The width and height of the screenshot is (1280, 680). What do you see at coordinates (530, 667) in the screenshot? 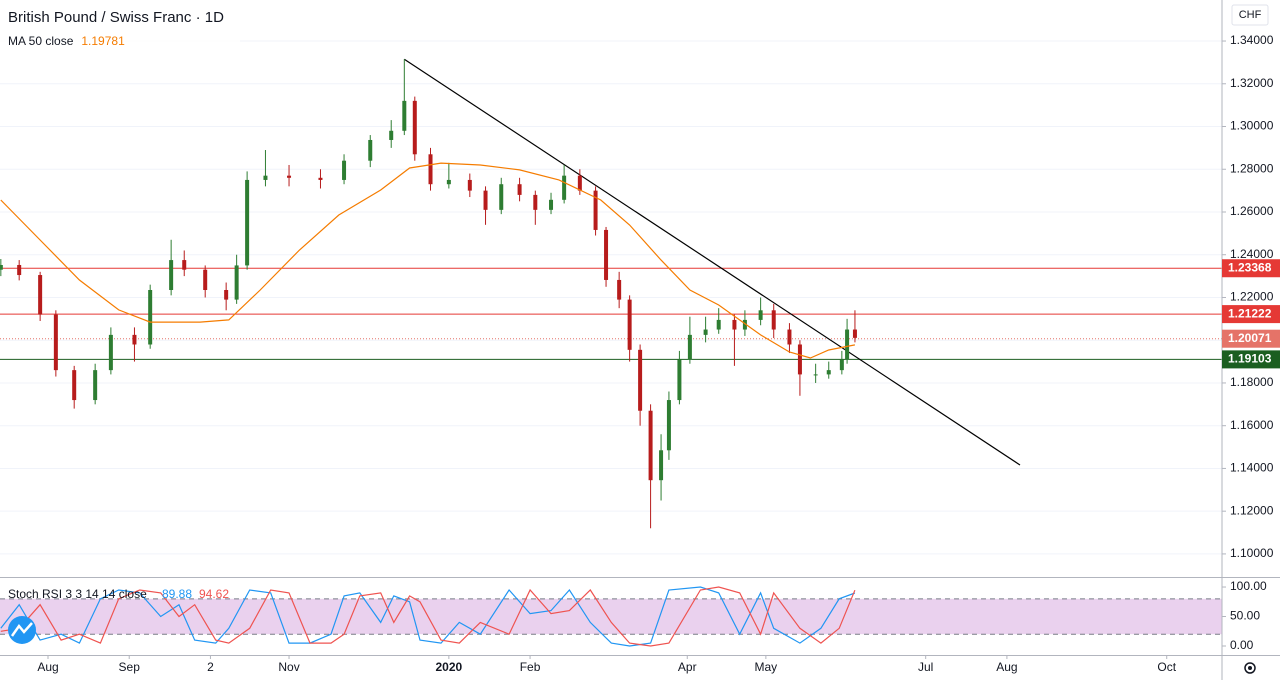
I see `x-tick-label: Feb` at bounding box center [530, 667].